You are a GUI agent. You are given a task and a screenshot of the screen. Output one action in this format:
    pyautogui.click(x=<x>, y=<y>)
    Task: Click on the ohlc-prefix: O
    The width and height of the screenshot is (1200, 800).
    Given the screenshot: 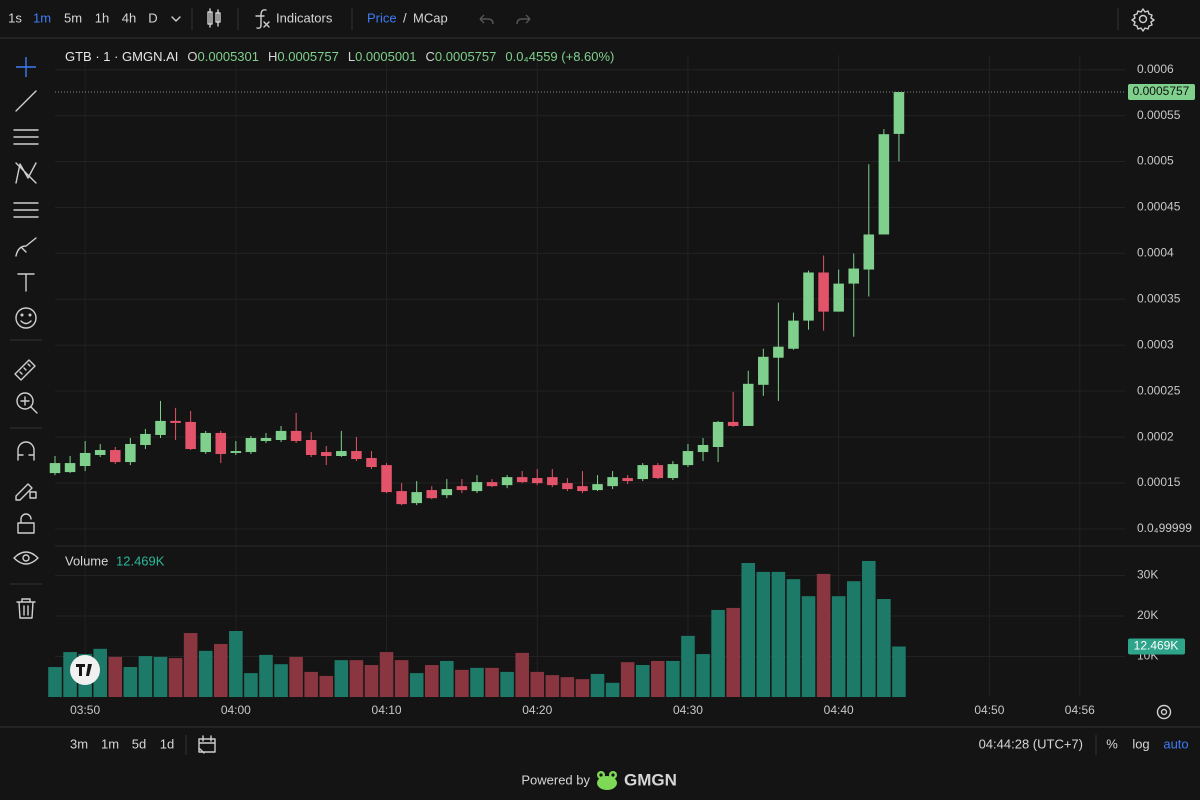 What is the action you would take?
    pyautogui.click(x=192, y=56)
    